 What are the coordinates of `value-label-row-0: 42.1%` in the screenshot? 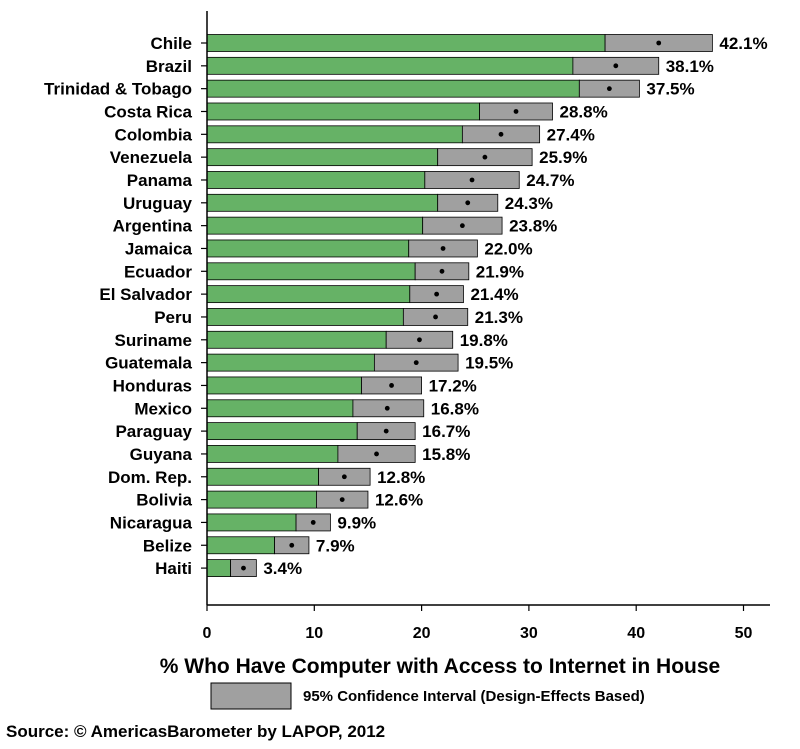 It's located at (743, 43).